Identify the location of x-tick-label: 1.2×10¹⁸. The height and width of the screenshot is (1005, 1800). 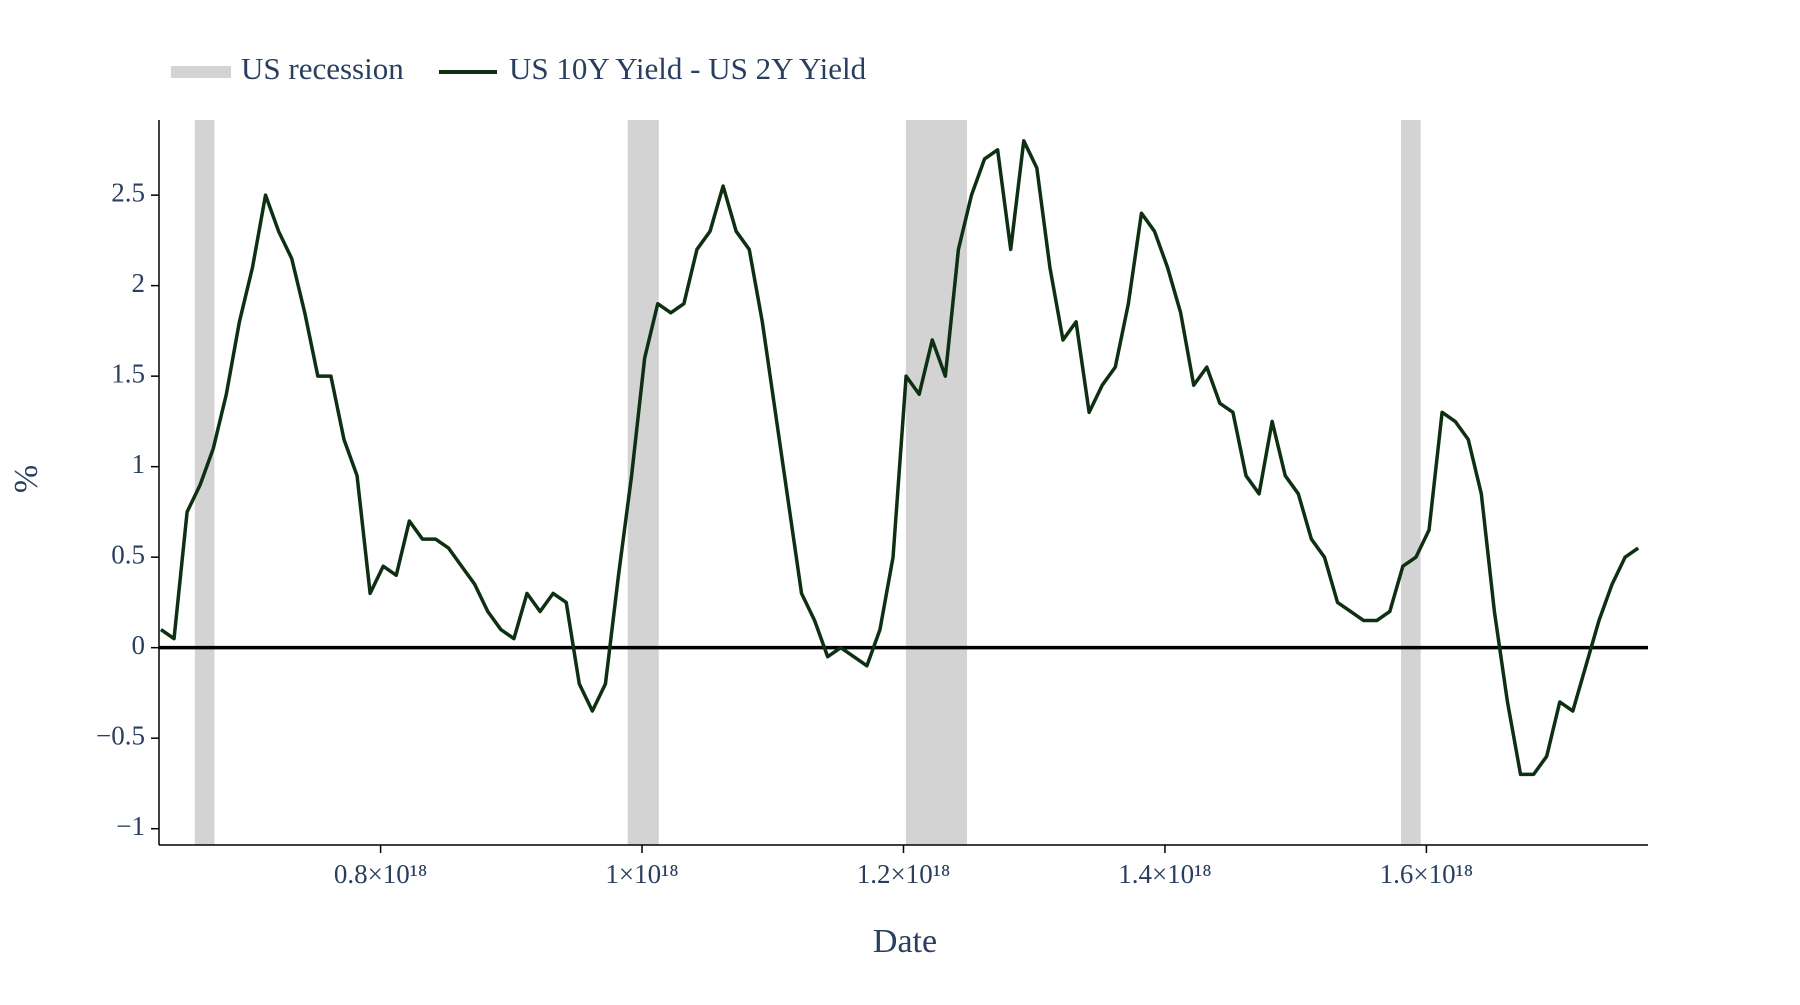
(904, 874).